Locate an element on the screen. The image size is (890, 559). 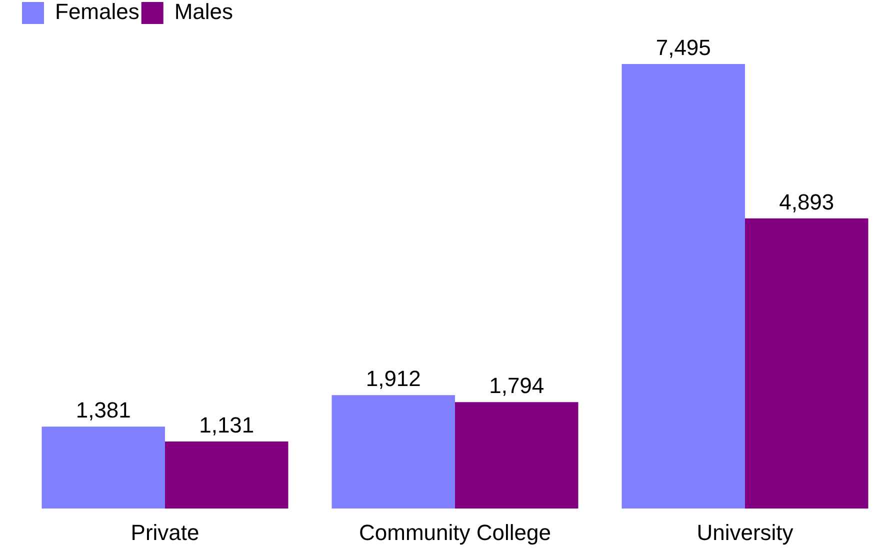
data-label: 1,131 is located at coordinates (226, 425).